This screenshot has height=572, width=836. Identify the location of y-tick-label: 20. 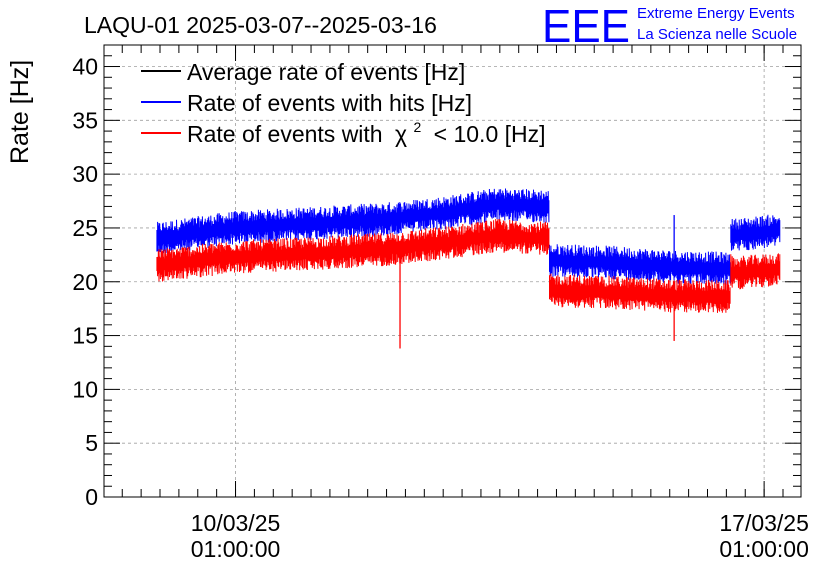
(85, 282).